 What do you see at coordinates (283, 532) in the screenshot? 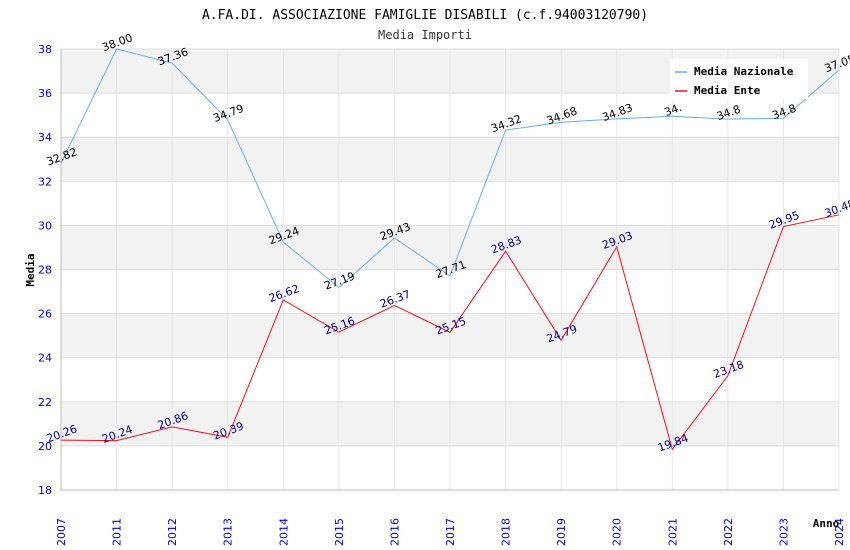
I see `x-tick-label: 2014` at bounding box center [283, 532].